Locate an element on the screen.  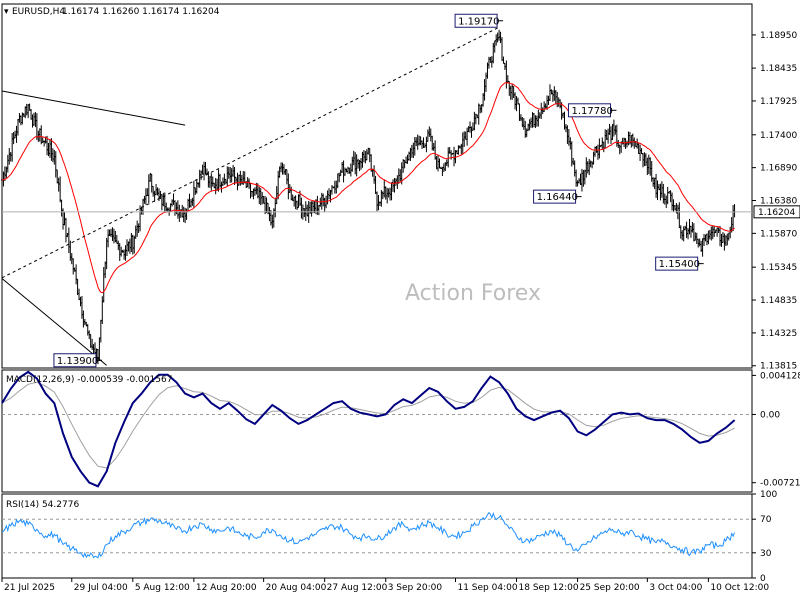
x-tick-label: 25 Sep 20:00 is located at coordinates (610, 588).